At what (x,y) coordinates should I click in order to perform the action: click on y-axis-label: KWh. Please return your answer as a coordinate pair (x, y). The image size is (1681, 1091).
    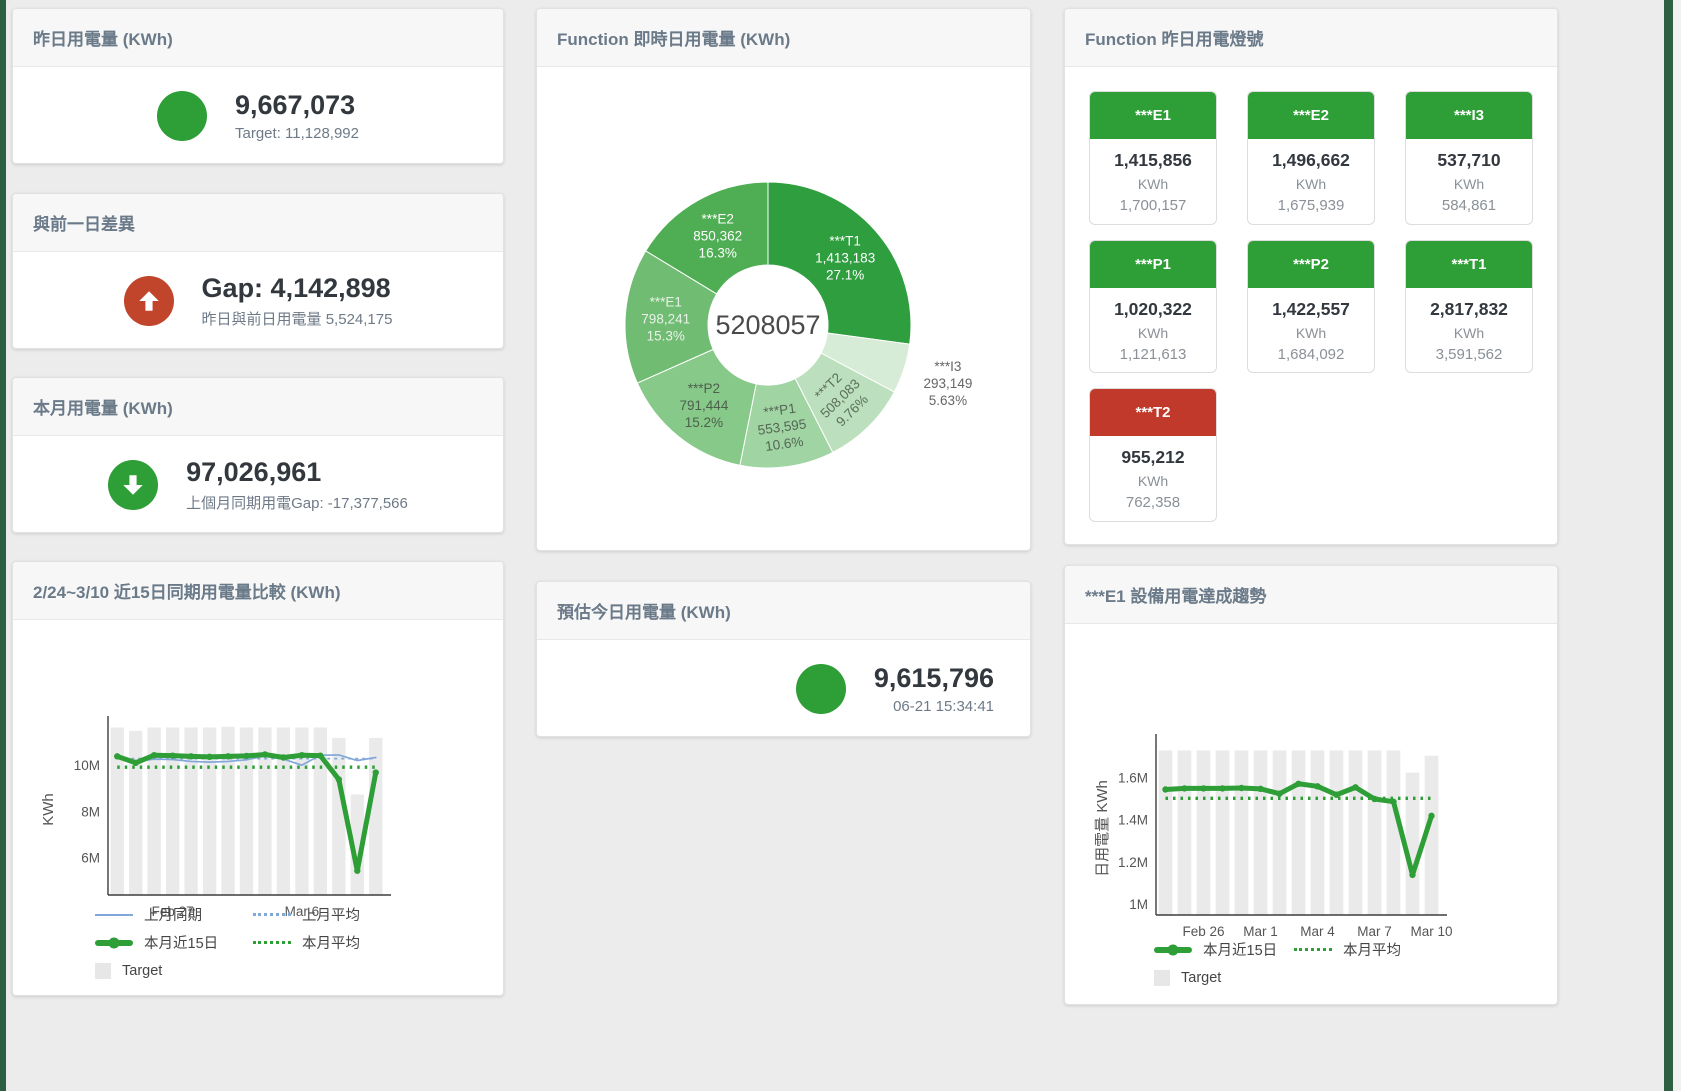
    Looking at the image, I should click on (48, 809).